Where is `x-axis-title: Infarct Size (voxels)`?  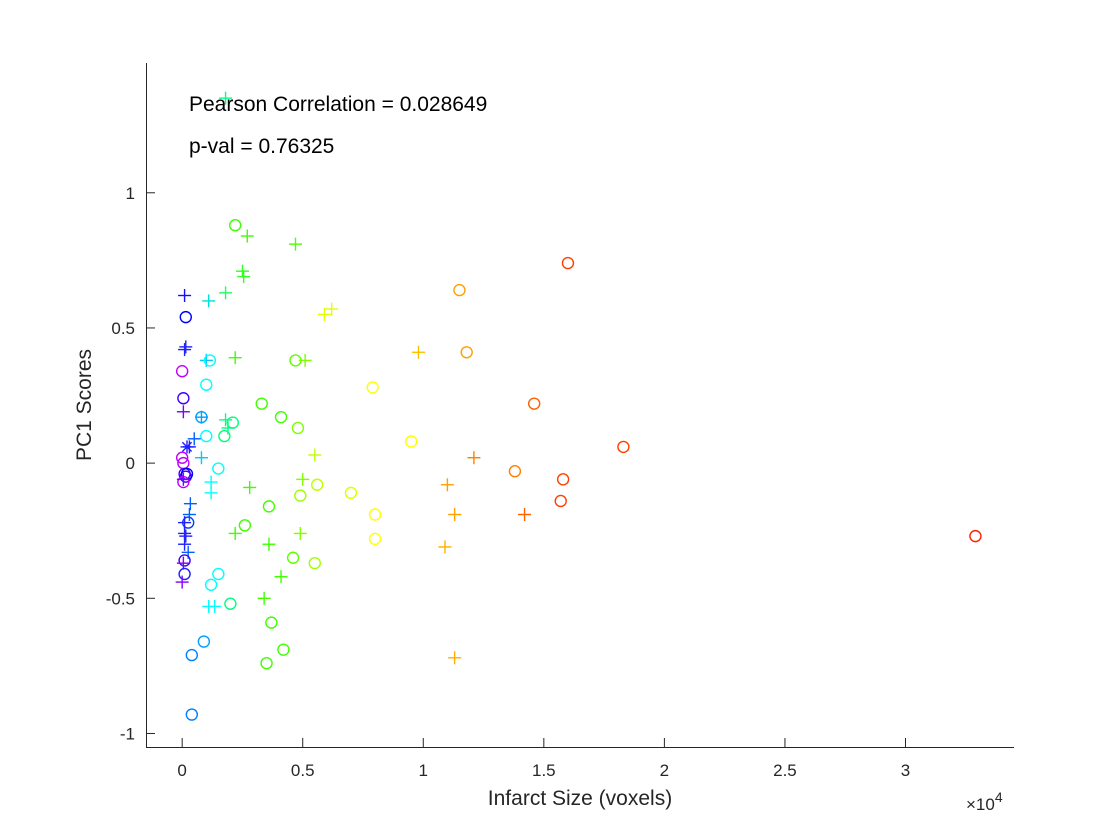 x-axis-title: Infarct Size (voxels) is located at coordinates (580, 798).